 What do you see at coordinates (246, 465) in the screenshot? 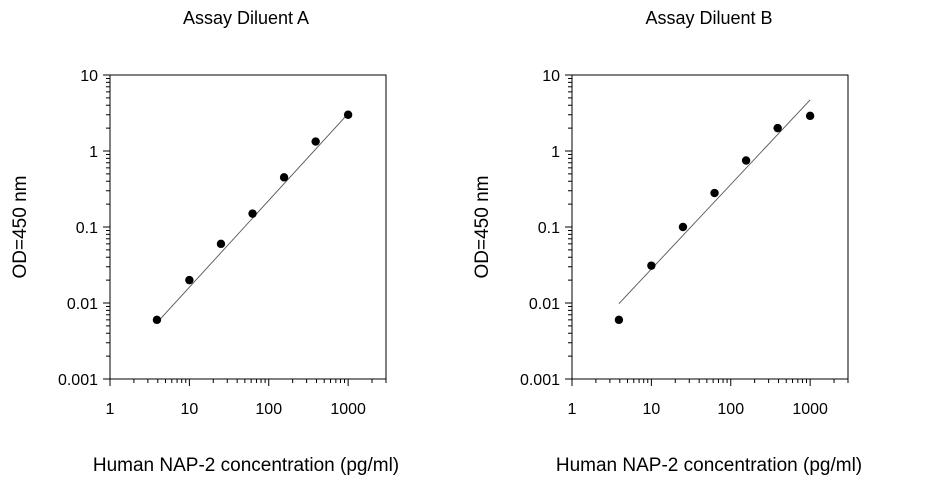
I see `chart-1-x-axis-label: Human NAP-2 concentration (pg/ml)` at bounding box center [246, 465].